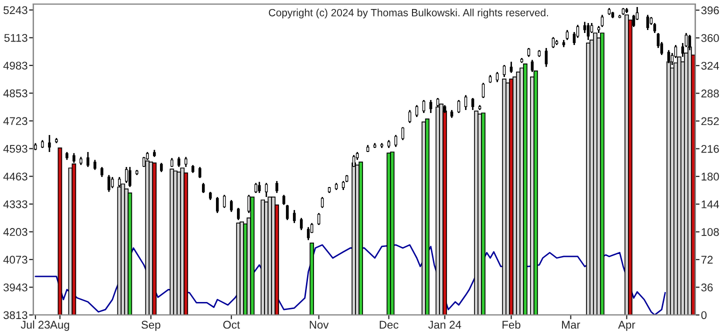 Image resolution: width=725 pixels, height=334 pixels. What do you see at coordinates (15, 204) in the screenshot?
I see `y-tick-label: 4333` at bounding box center [15, 204].